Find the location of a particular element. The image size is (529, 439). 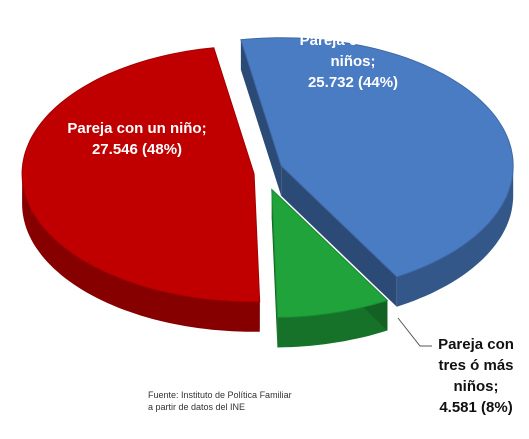

leader-line is located at coordinates (414, 332).